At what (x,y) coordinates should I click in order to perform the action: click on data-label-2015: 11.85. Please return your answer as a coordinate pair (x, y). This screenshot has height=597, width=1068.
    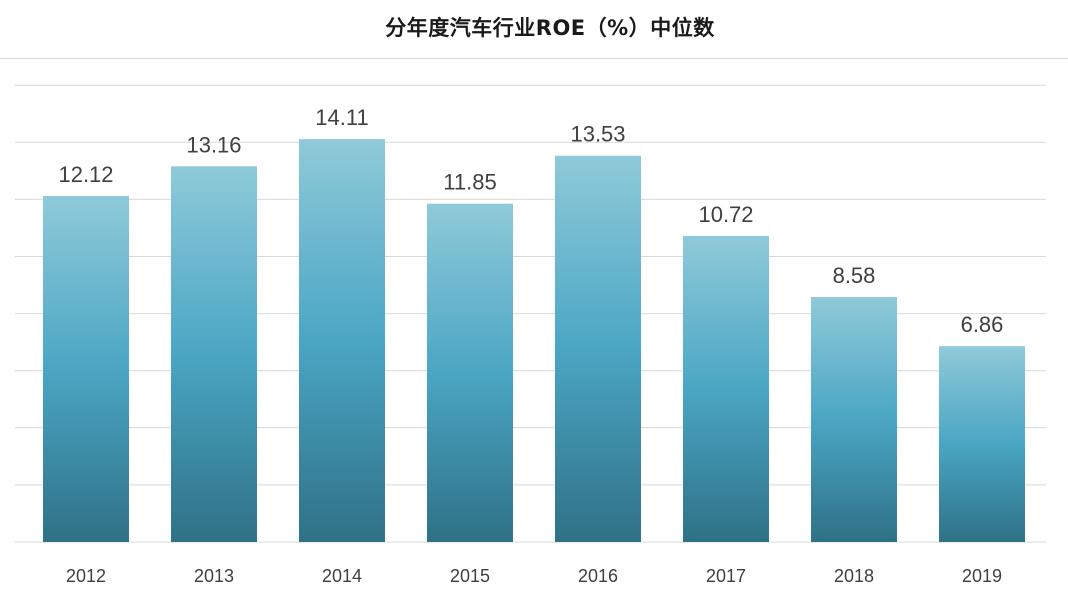
    Looking at the image, I should click on (469, 182).